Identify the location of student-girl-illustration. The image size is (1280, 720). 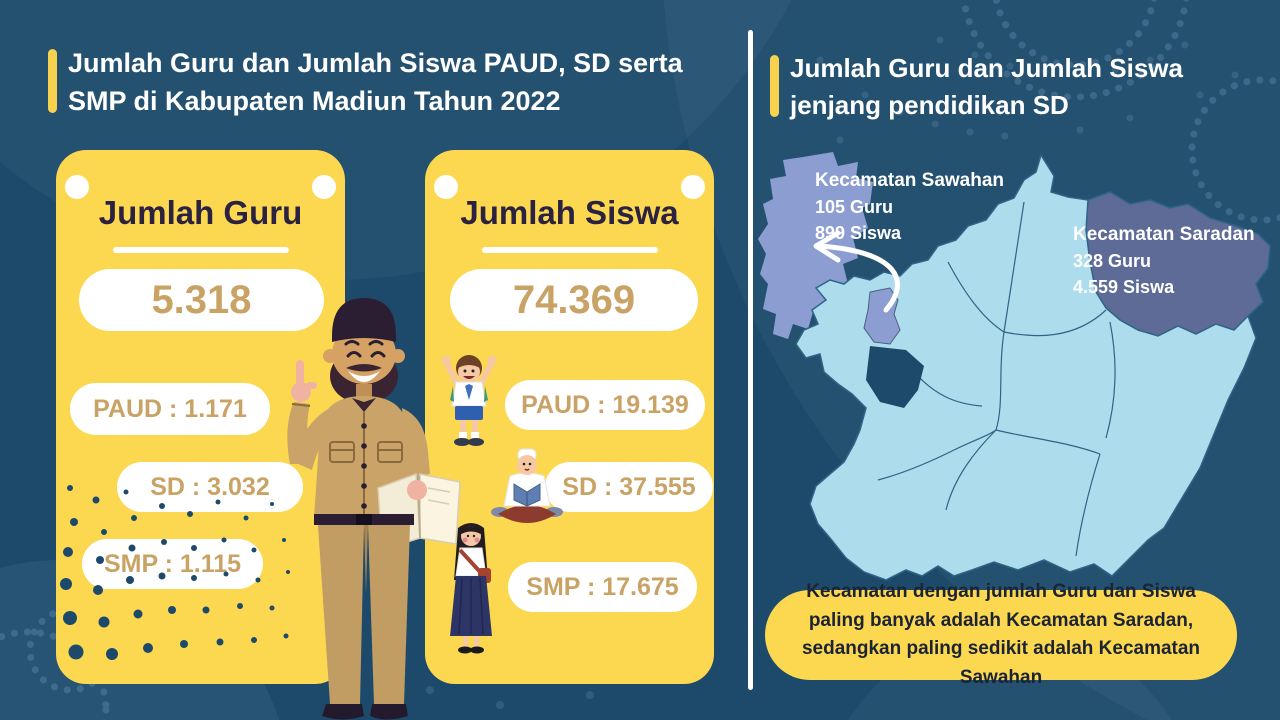
(471, 588).